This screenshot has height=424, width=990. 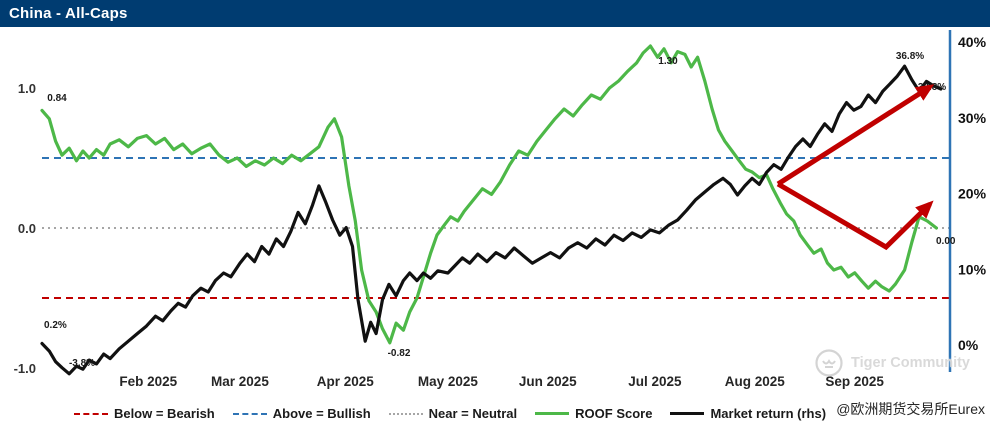 What do you see at coordinates (854, 381) in the screenshot?
I see `x-axis-tick-label: Sep 2025` at bounding box center [854, 381].